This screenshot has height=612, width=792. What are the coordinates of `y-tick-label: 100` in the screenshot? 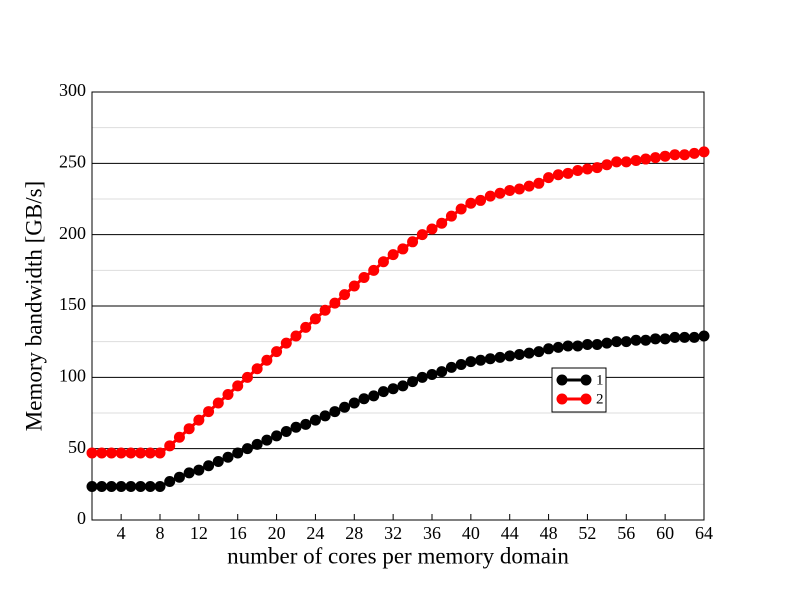 It's located at (72, 375).